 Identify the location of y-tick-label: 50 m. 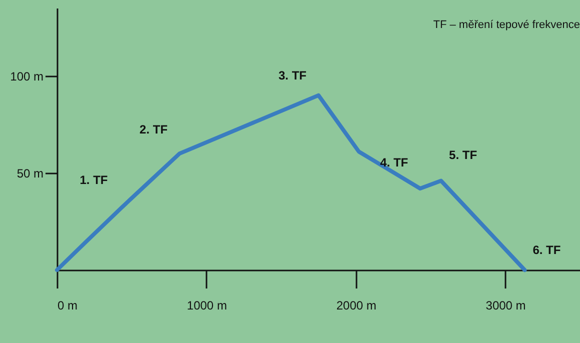
(30, 173).